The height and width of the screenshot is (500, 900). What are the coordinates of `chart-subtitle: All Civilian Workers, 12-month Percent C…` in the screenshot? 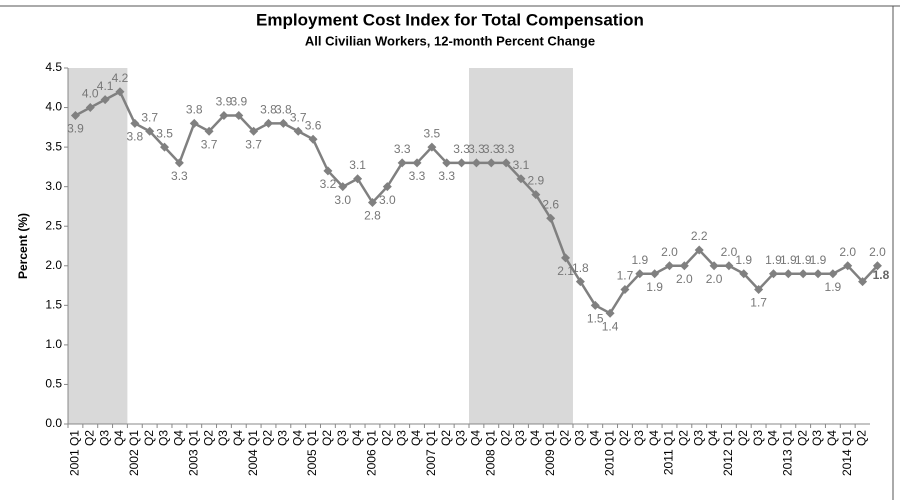 It's located at (450, 40).